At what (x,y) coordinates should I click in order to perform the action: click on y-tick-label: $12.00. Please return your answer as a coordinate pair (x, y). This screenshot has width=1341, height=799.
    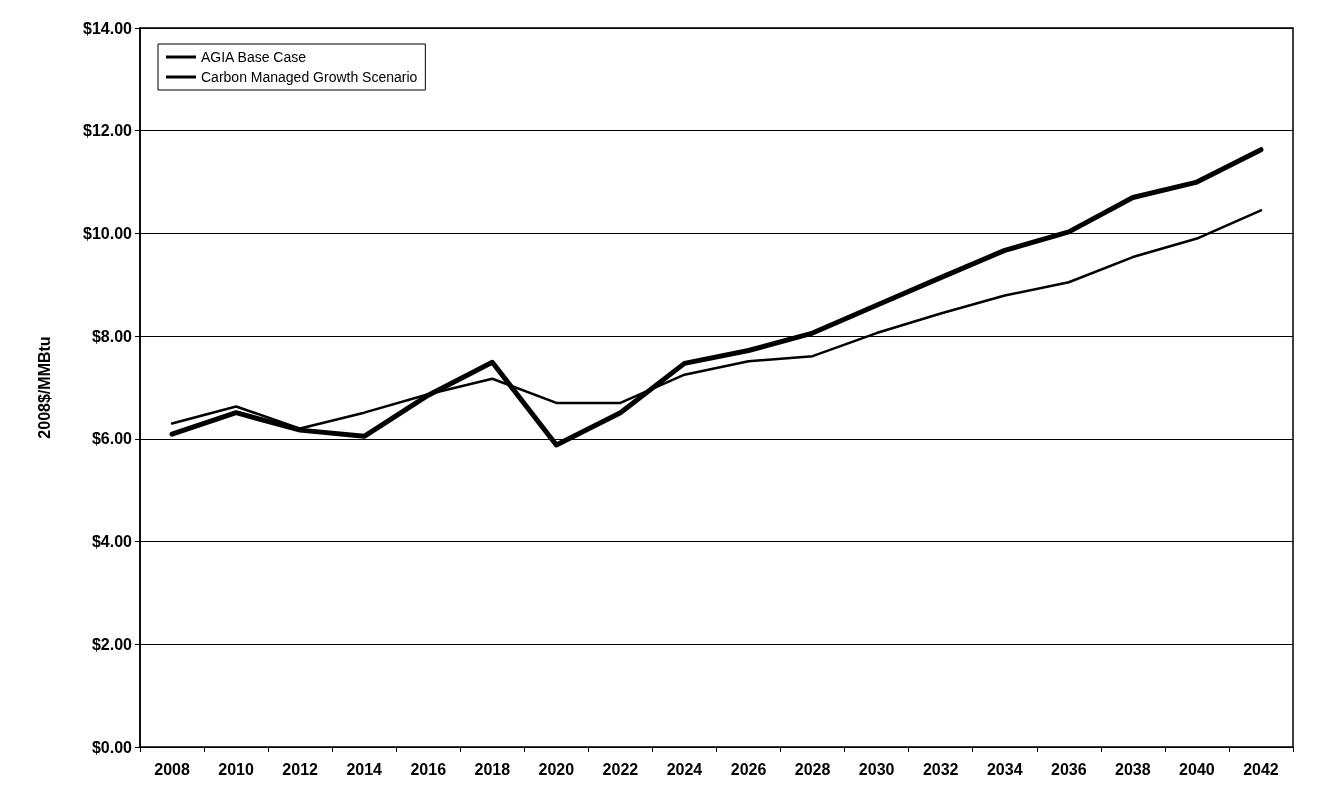
    Looking at the image, I should click on (108, 131).